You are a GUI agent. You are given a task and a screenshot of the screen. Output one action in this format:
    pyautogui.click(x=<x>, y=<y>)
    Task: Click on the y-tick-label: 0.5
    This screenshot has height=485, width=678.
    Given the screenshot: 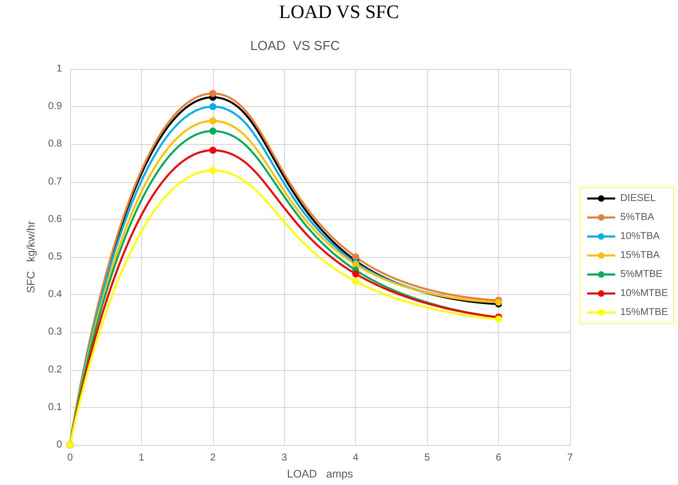 What is the action you would take?
    pyautogui.click(x=55, y=257)
    